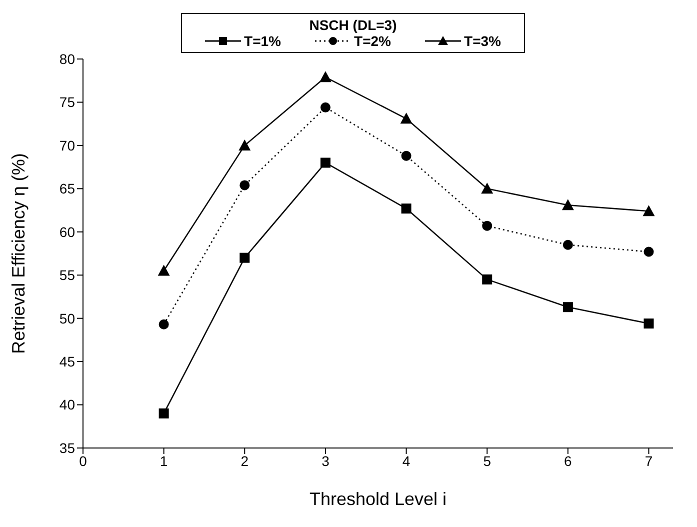 The image size is (697, 527). Describe the element at coordinates (18, 253) in the screenshot. I see `y-axis-title: Retrieval Efficiency η (%)` at that location.